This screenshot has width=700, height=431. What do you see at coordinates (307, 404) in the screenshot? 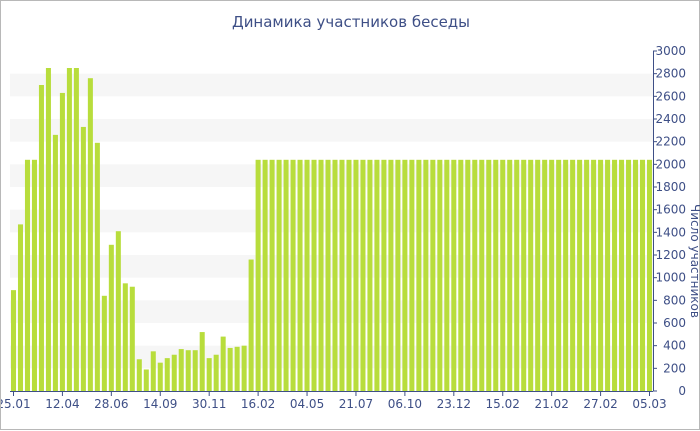
I see `x-tick-label: 04.05` at bounding box center [307, 404].